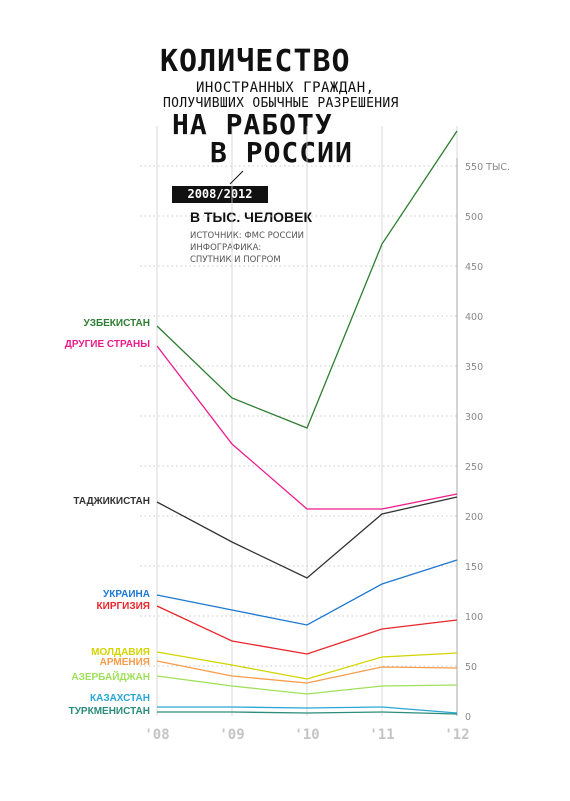 Image resolution: width=570 pixels, height=801 pixels. I want to click on x-tick-label: '11, so click(381, 735).